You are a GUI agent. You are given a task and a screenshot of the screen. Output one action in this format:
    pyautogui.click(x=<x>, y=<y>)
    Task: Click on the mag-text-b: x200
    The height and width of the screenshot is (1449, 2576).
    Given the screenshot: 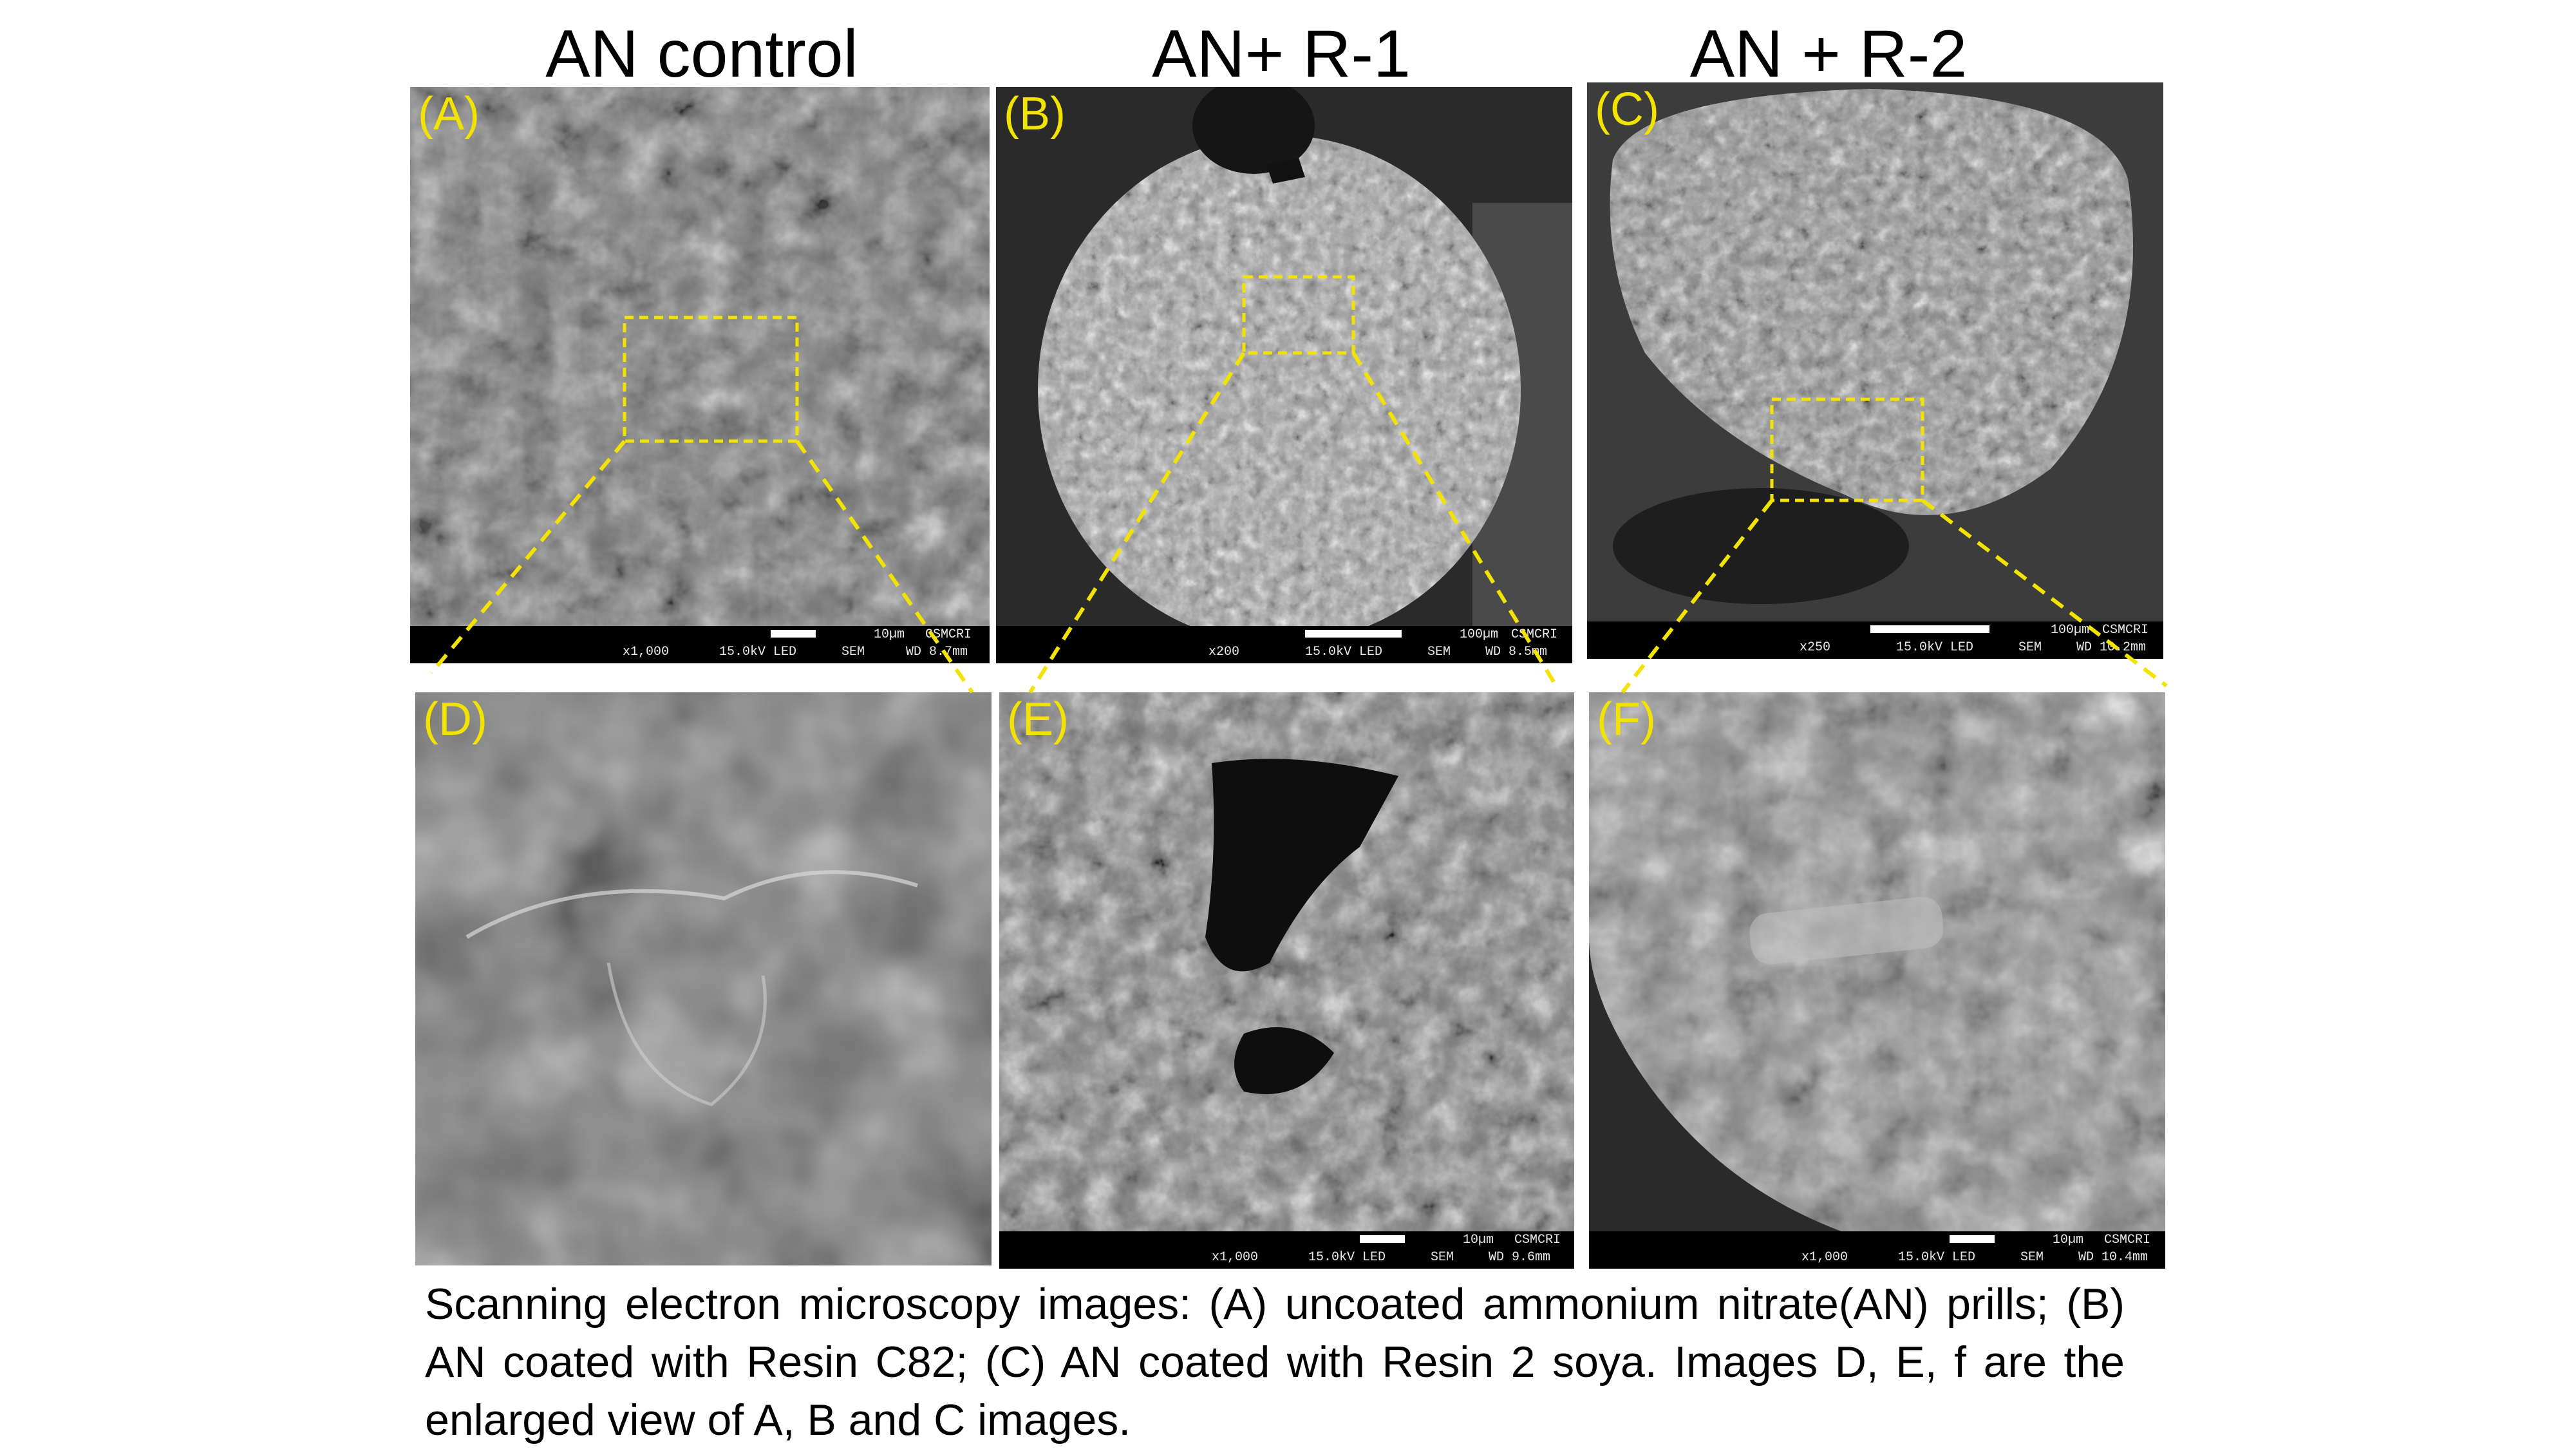 What is the action you would take?
    pyautogui.click(x=1224, y=652)
    